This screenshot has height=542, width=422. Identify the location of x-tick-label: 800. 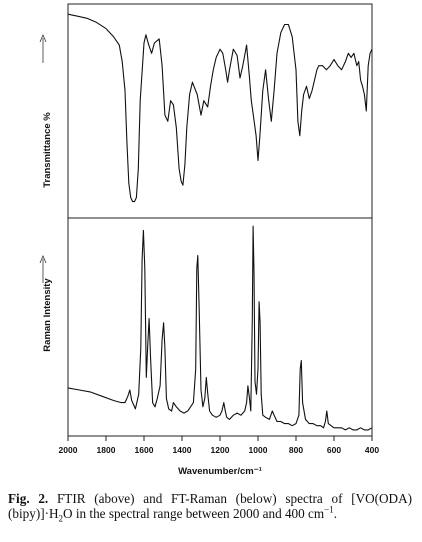
(296, 450).